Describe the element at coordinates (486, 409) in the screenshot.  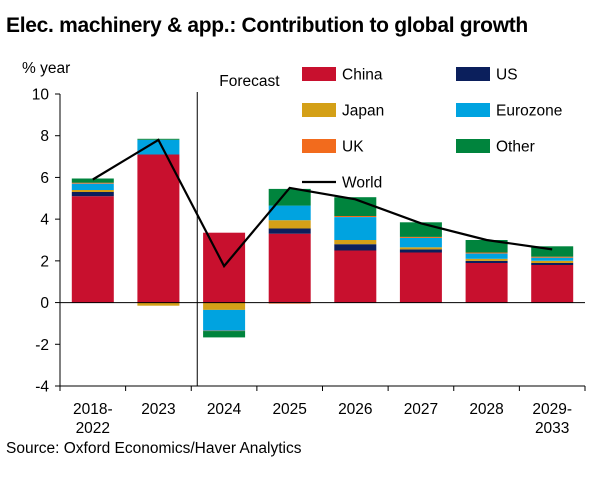
I see `x-tick-label-6-0: 2028` at that location.